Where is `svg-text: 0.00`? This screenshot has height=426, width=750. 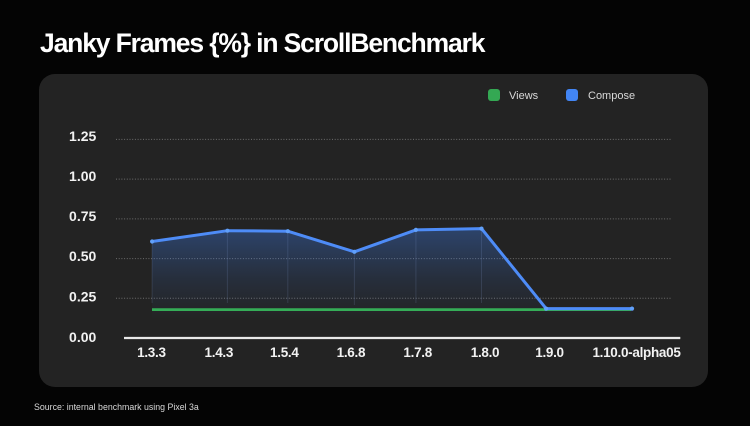
svg-text: 0.00 is located at coordinates (82, 337).